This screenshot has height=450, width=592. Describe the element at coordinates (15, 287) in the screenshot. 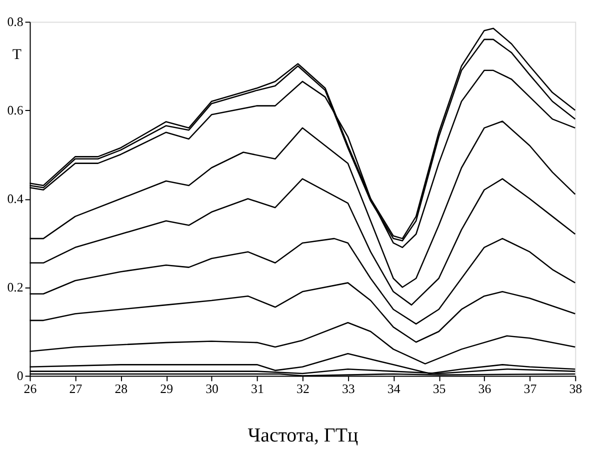

I see `y-tick-label: 0.2` at that location.